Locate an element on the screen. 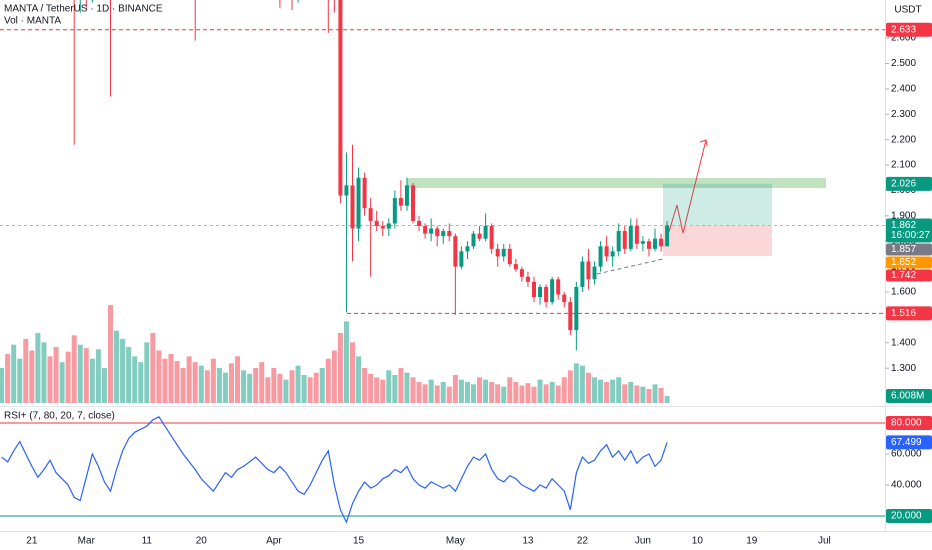 The image size is (932, 550). volume-label: 6.008M is located at coordinates (907, 396).